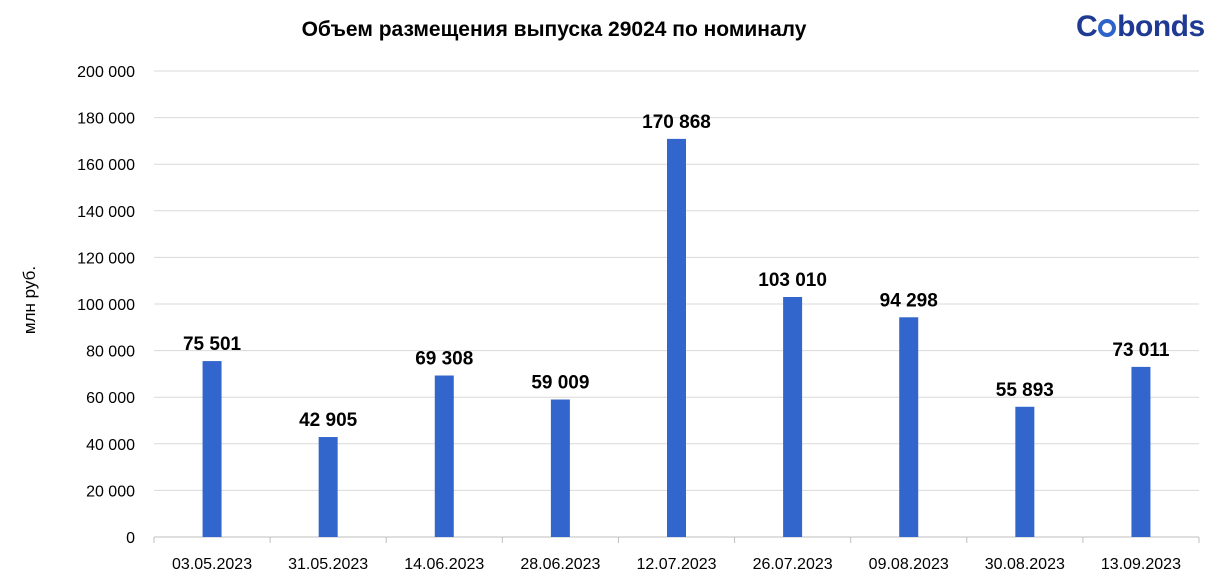  Describe the element at coordinates (1025, 390) in the screenshot. I see `data-label: 55 893` at that location.